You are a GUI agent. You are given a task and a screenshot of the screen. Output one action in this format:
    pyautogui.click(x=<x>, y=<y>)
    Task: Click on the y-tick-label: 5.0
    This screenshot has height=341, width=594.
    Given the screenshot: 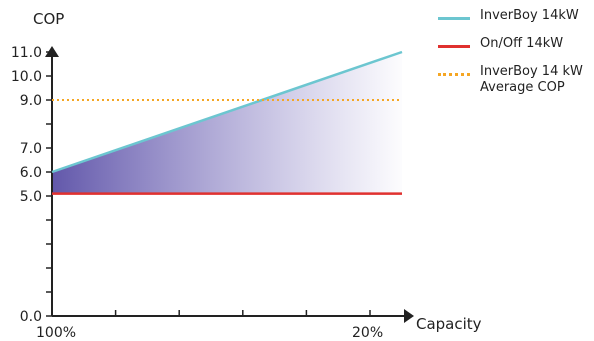 What is the action you would take?
    pyautogui.click(x=31, y=197)
    